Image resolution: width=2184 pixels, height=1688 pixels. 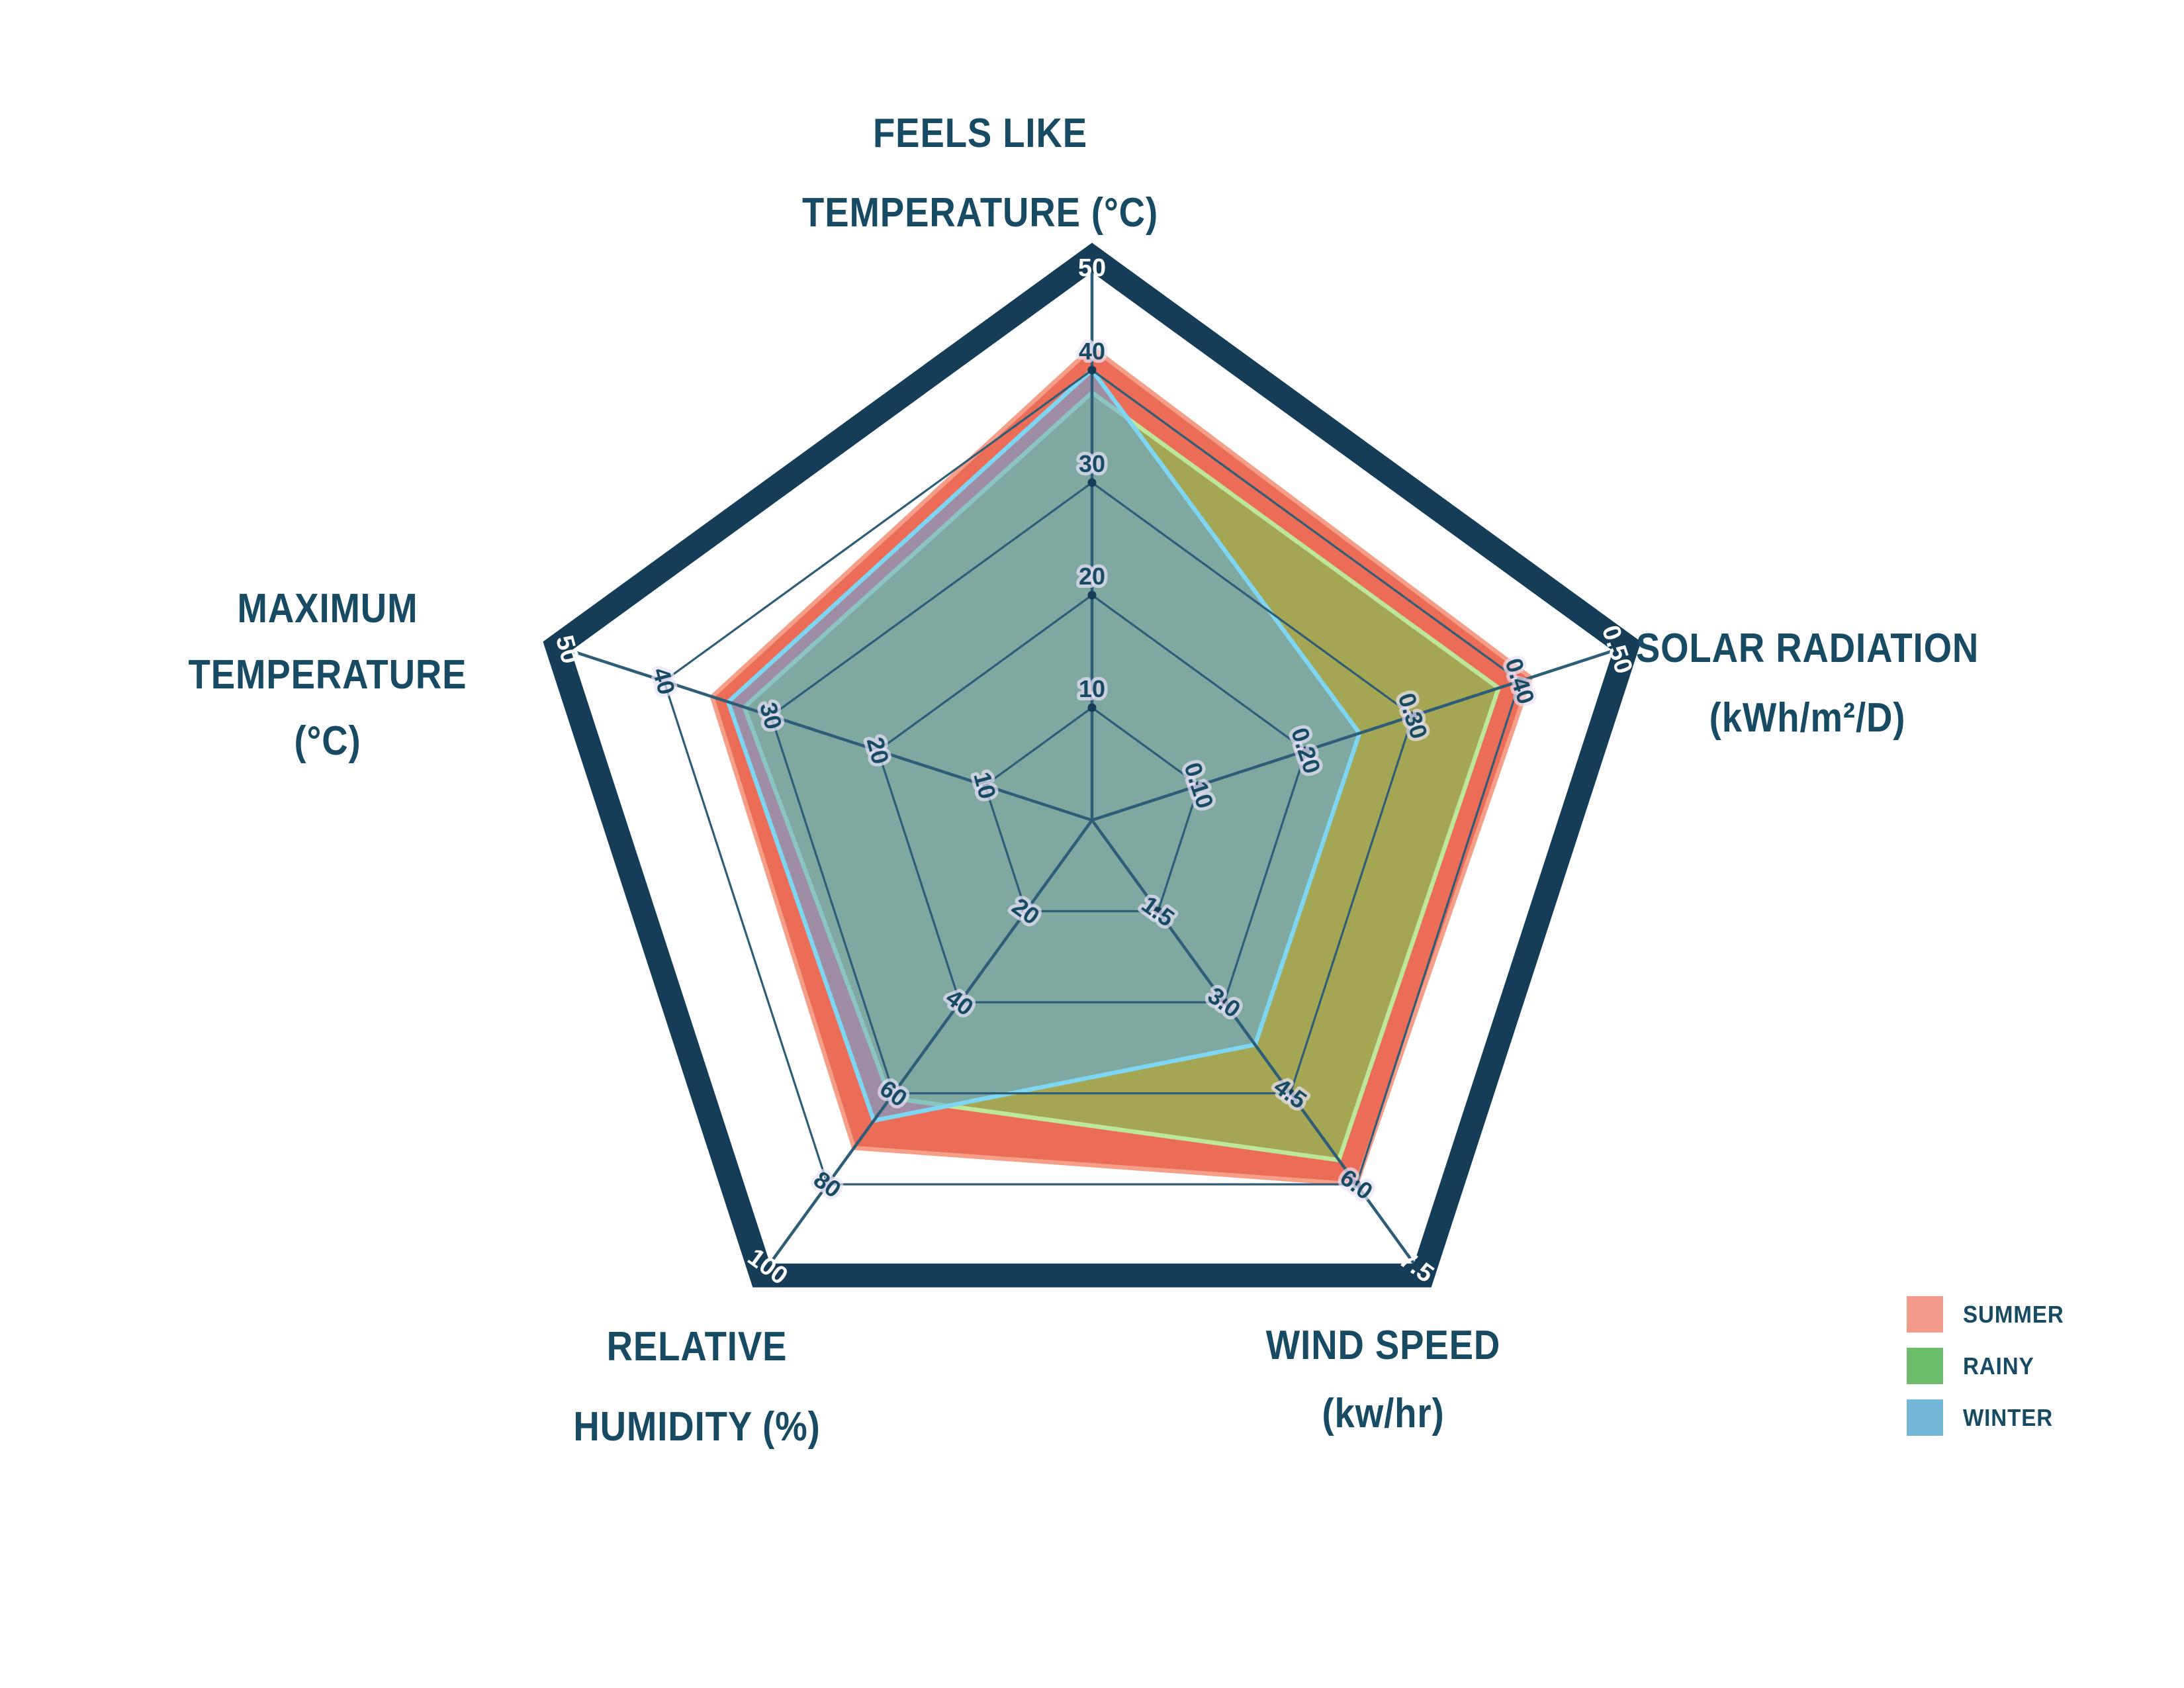 I want to click on axis-title-line: FEELS LIKE, so click(x=980, y=133).